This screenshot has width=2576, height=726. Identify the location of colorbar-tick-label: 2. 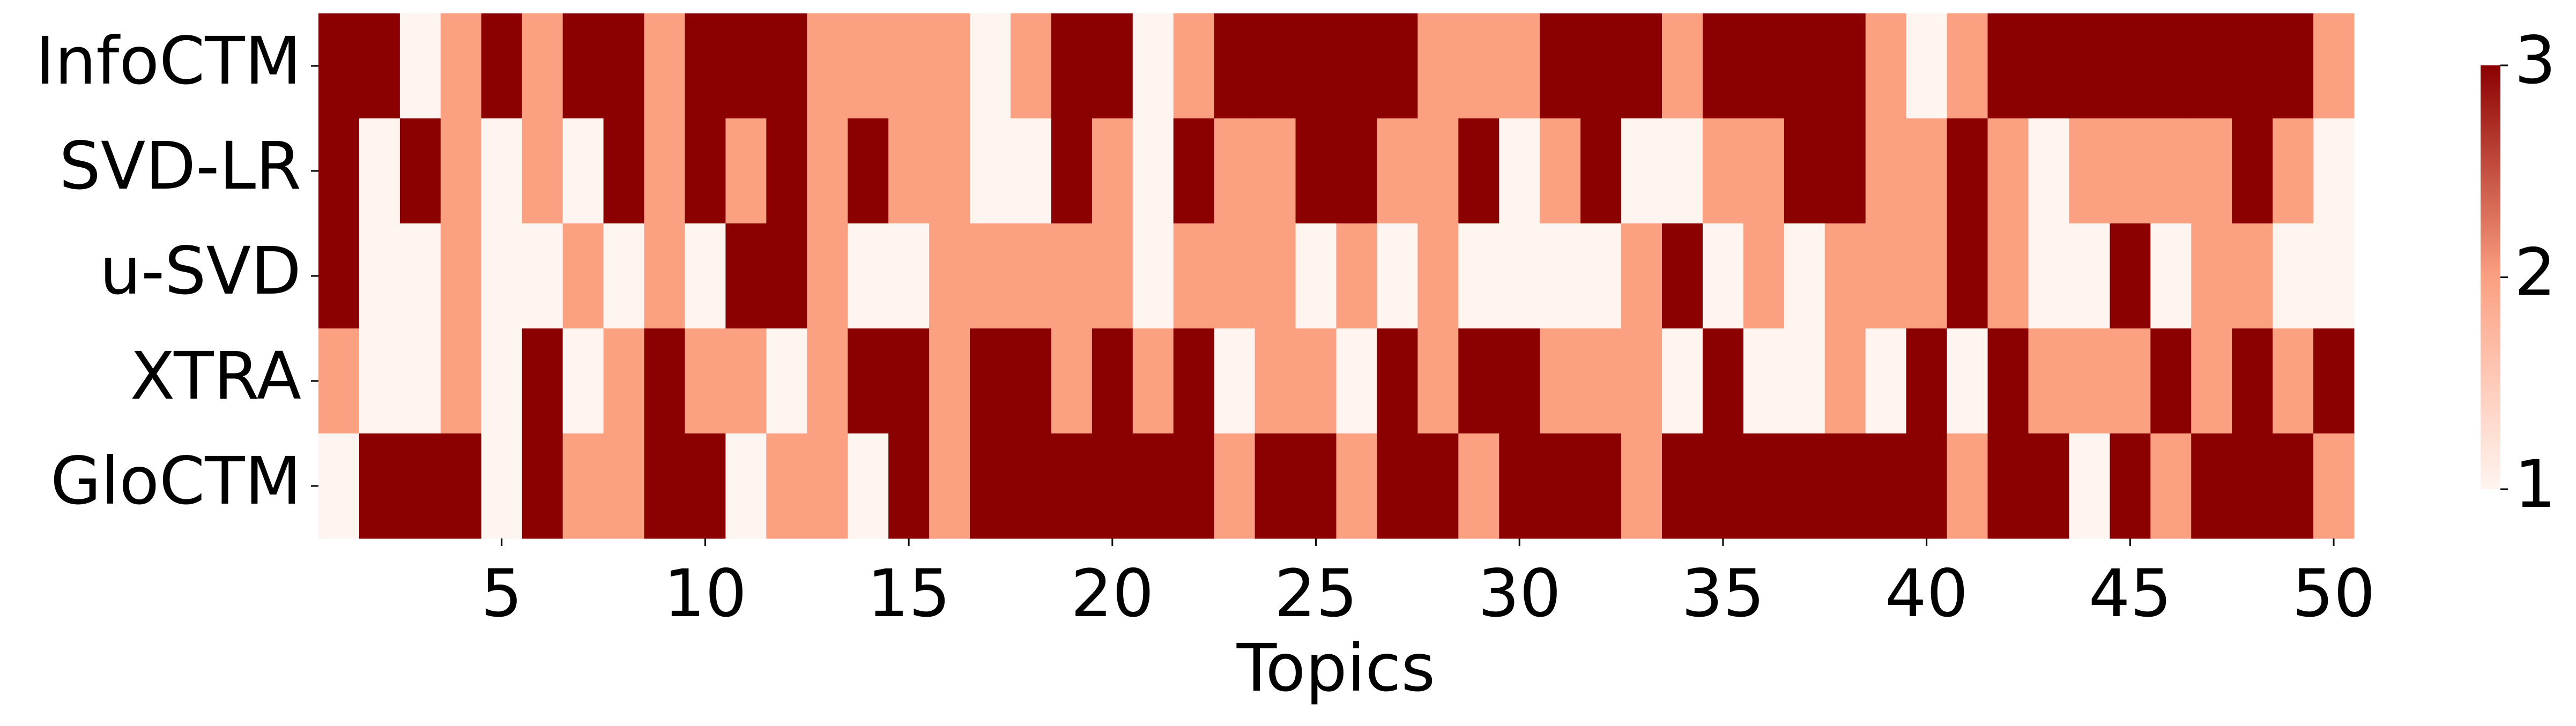
(2535, 273).